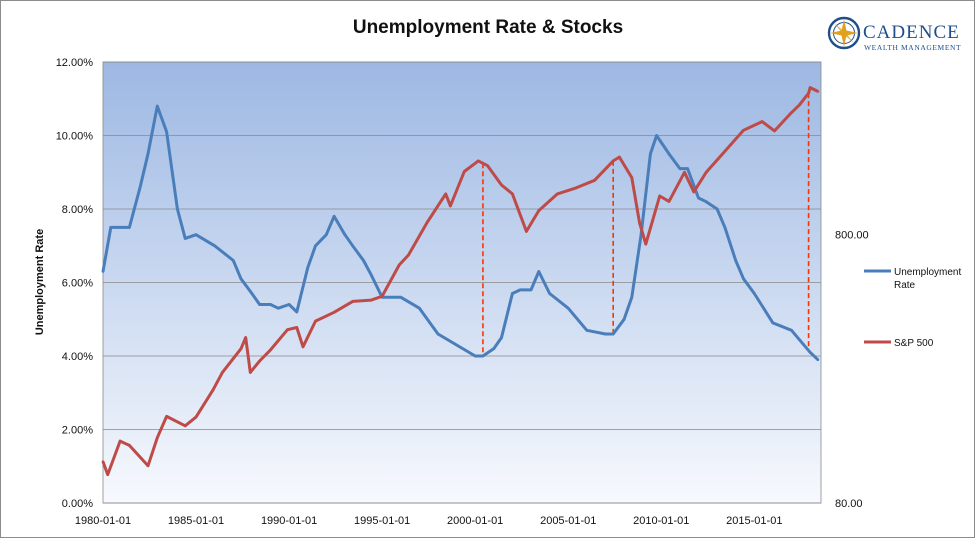 The image size is (975, 538). What do you see at coordinates (75, 63) in the screenshot?
I see `y-tick-label: 12.00%` at bounding box center [75, 63].